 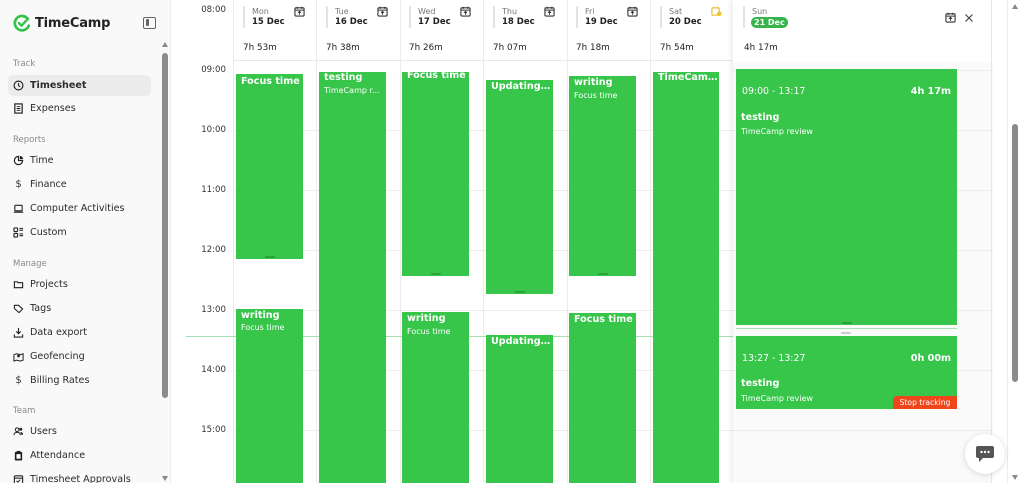 I want to click on sidebar-item-custom: Custom, so click(x=79, y=232).